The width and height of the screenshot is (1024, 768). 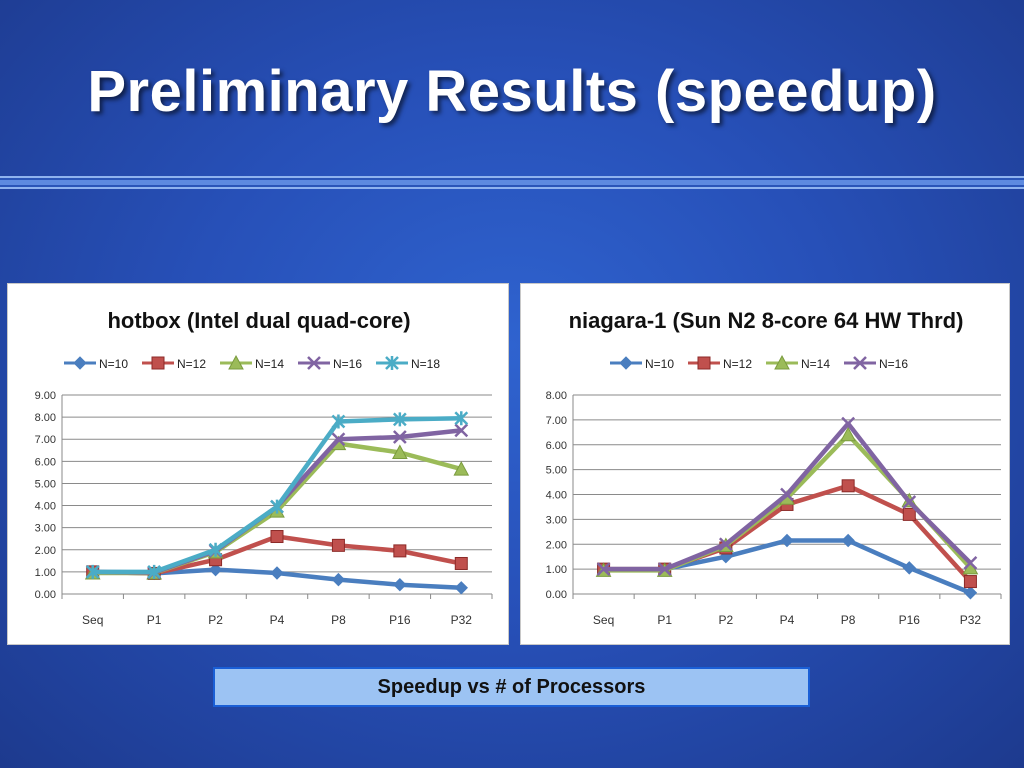 What do you see at coordinates (277, 620) in the screenshot?
I see `x-tick-label: P4` at bounding box center [277, 620].